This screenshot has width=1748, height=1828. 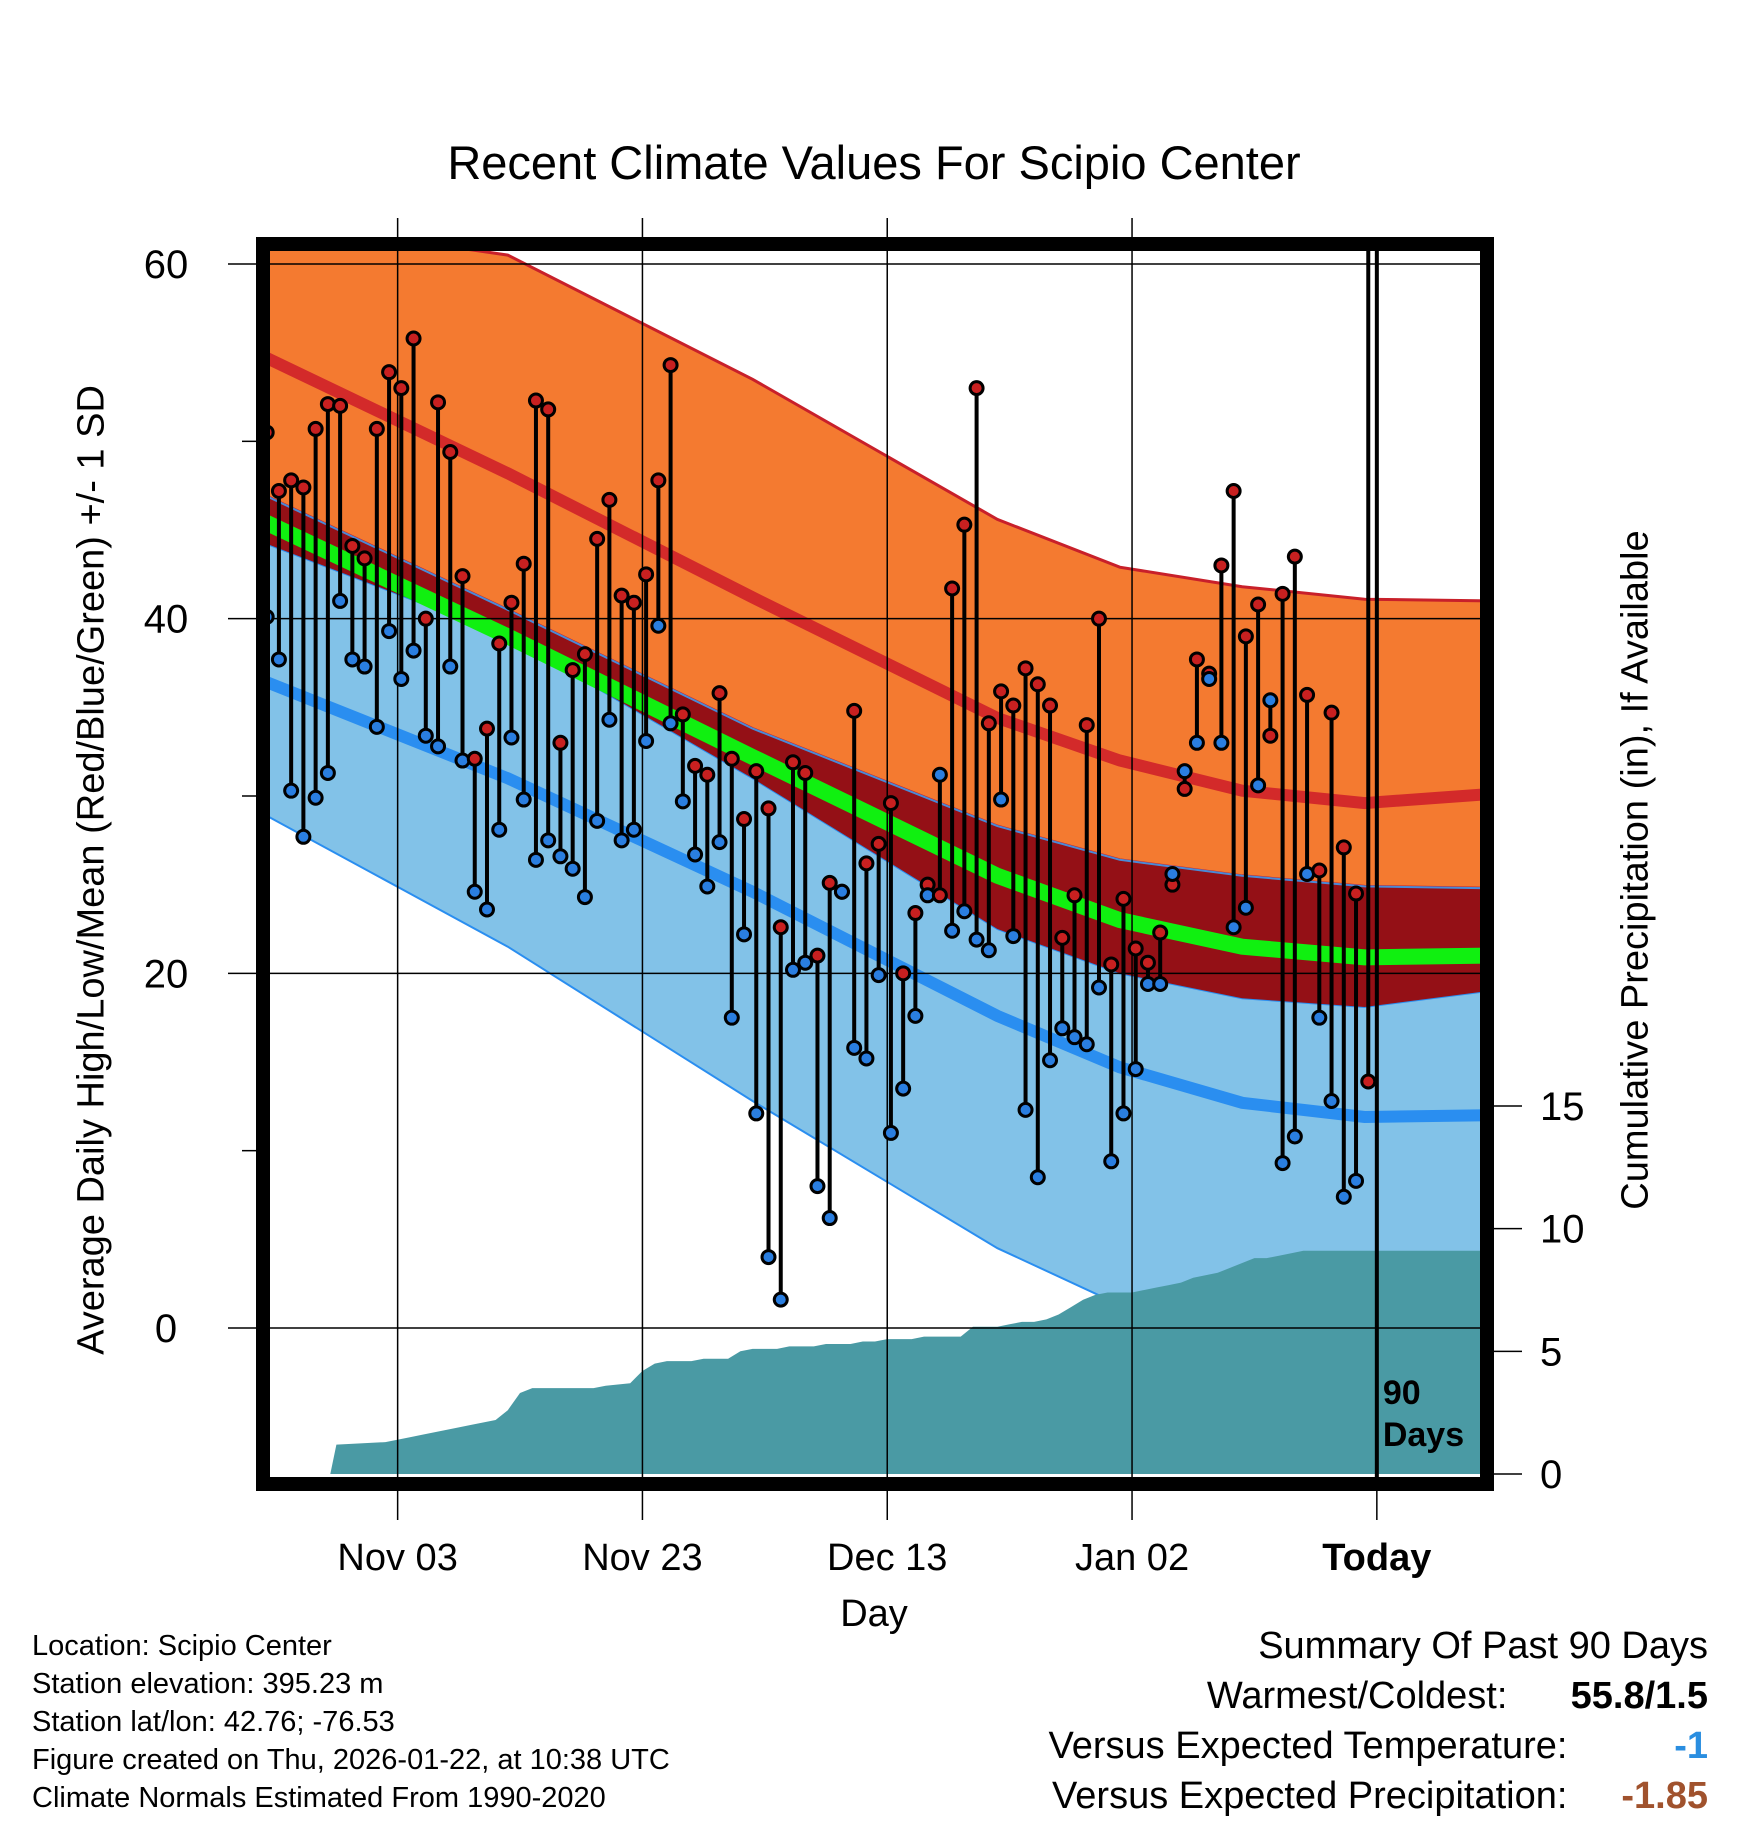 What do you see at coordinates (397, 1558) in the screenshot?
I see `x-tick-label: Nov 03` at bounding box center [397, 1558].